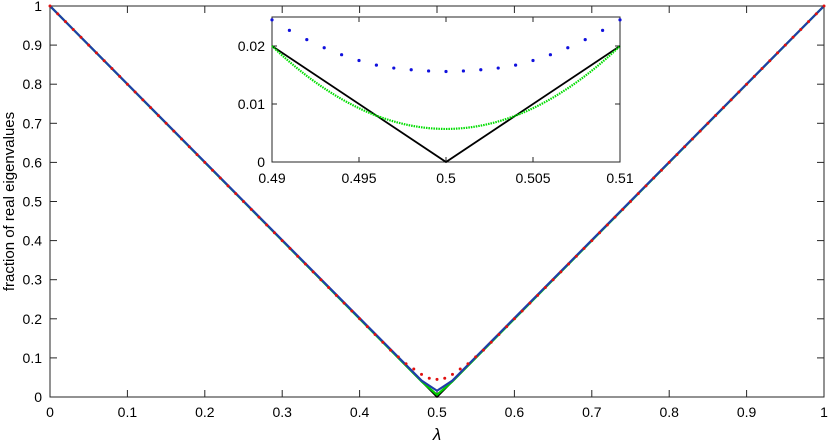 The image size is (830, 443). Describe the element at coordinates (282, 412) in the screenshot. I see `x-tick-label: 0.3` at that location.